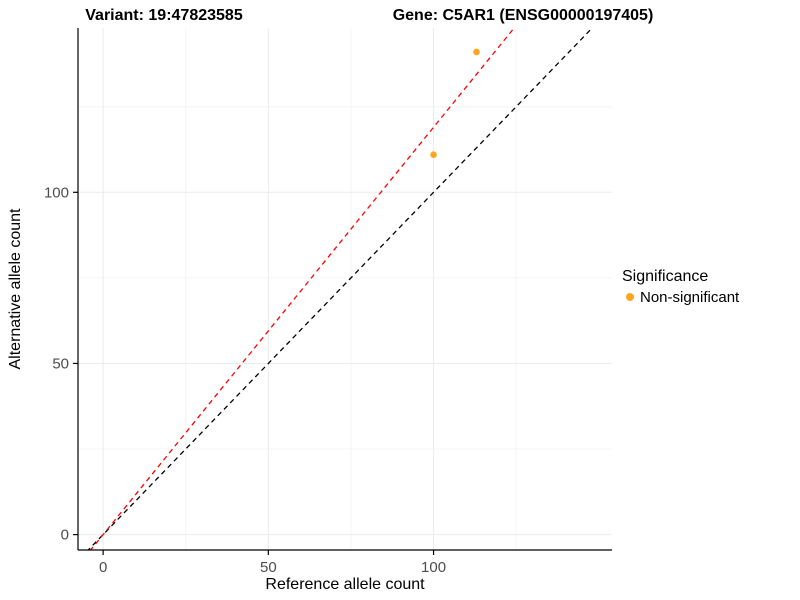 This screenshot has width=800, height=600. I want to click on y-tick-label: 100, so click(56, 192).